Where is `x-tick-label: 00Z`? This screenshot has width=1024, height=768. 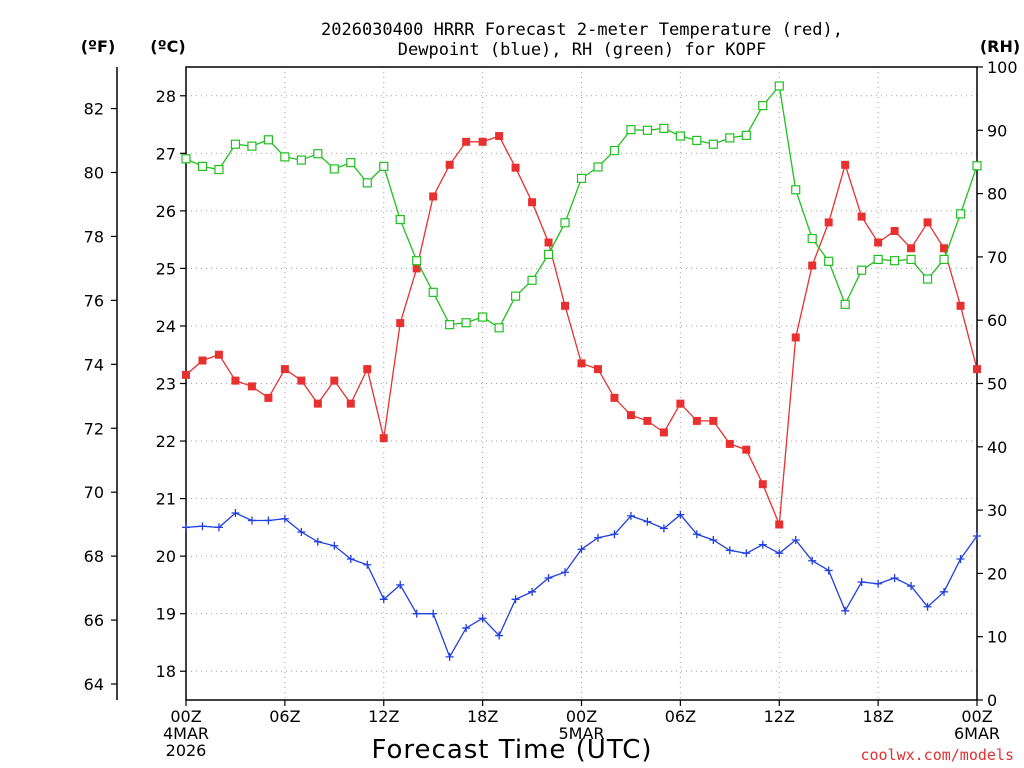
x-tick-label: 00Z is located at coordinates (976, 716).